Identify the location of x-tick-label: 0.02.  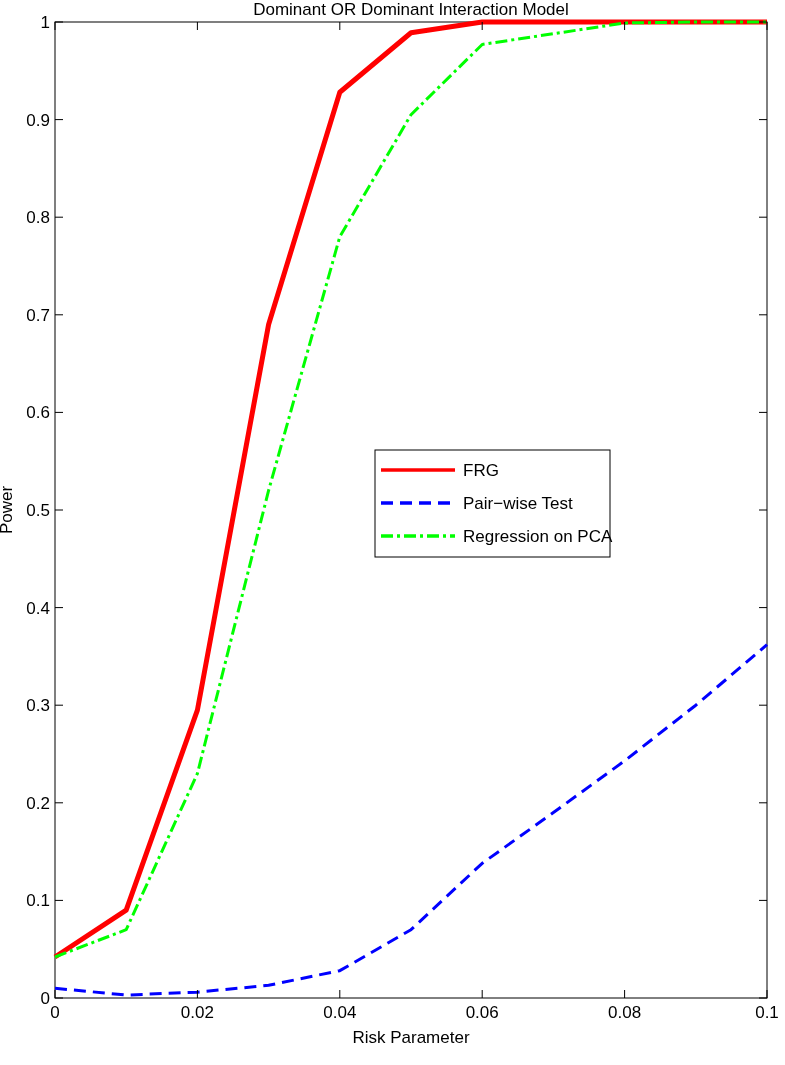
(197, 1012).